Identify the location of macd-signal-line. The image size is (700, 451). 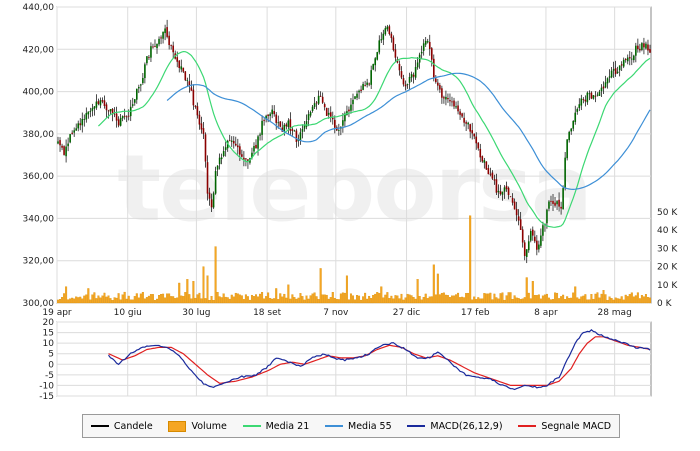
(379, 361).